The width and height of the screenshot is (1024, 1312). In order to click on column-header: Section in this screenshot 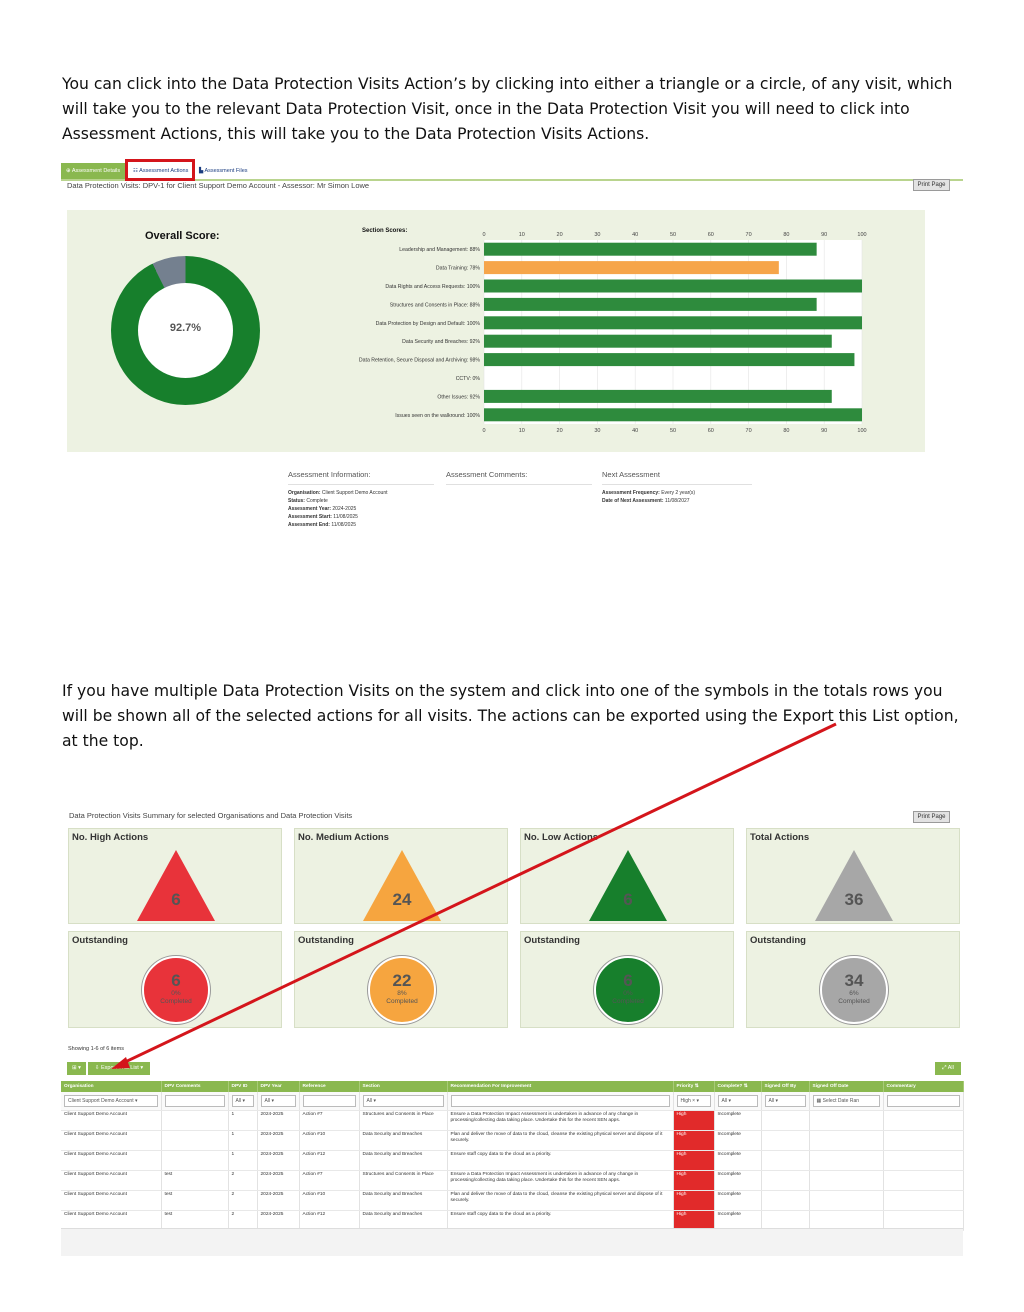, I will do `click(403, 1086)`.